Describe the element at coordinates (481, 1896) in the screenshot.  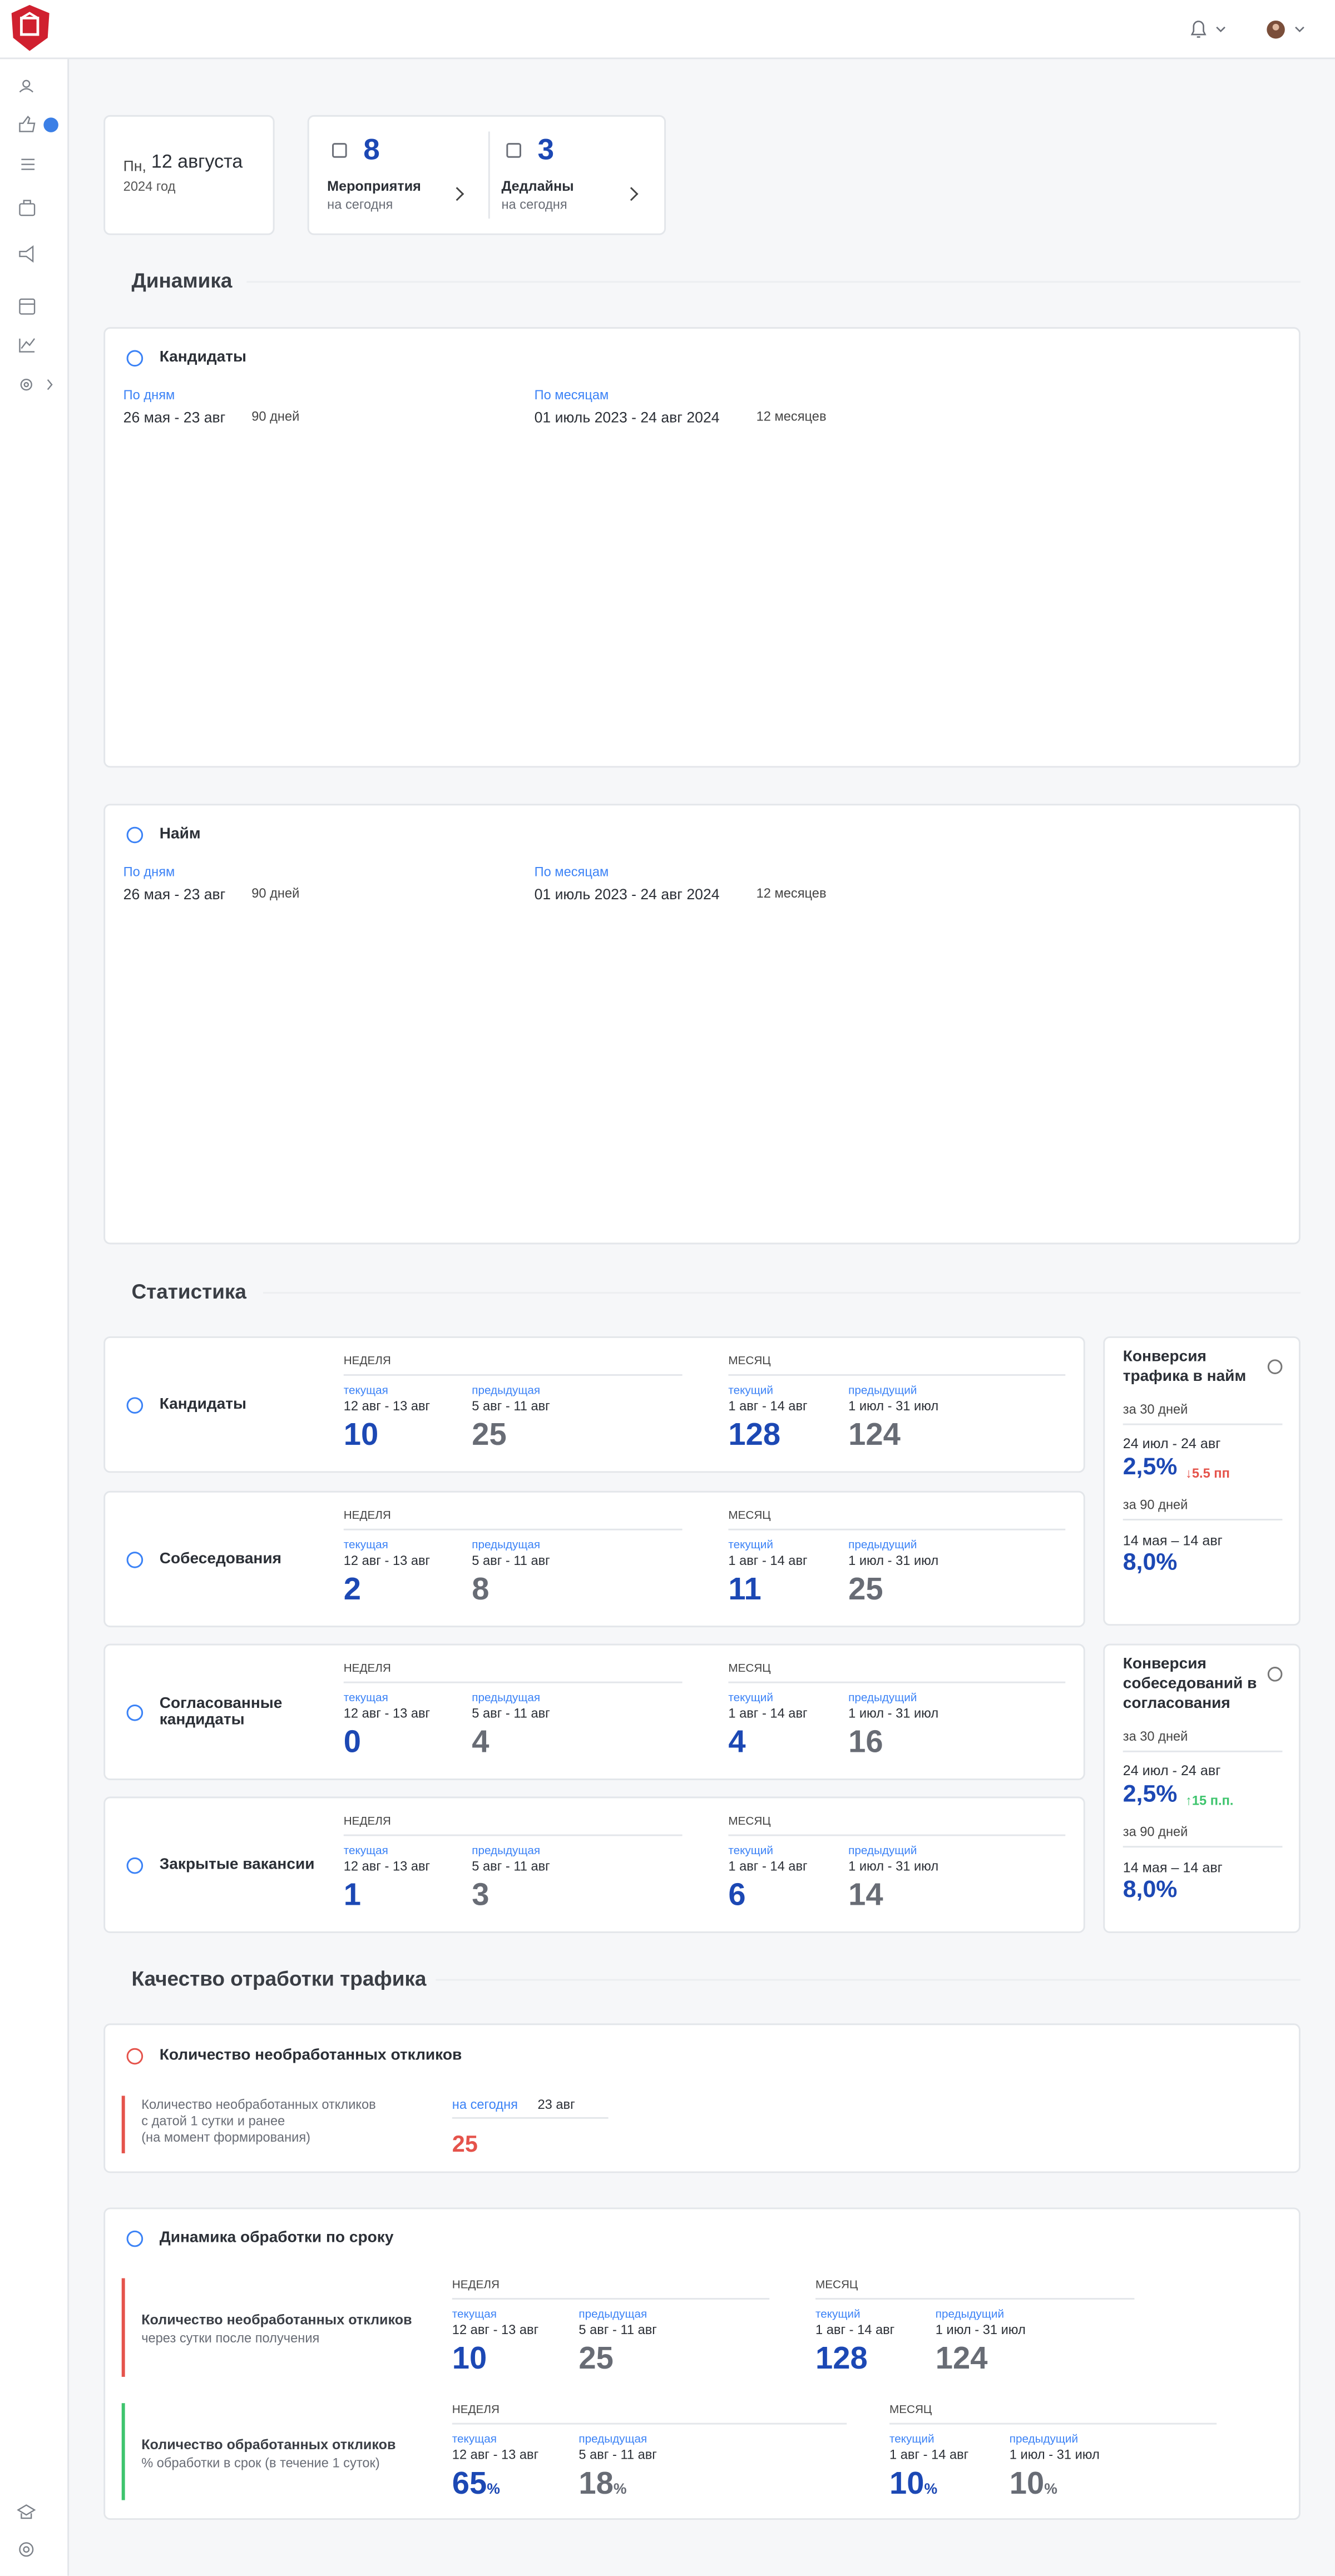
I see `metric-value: 3` at that location.